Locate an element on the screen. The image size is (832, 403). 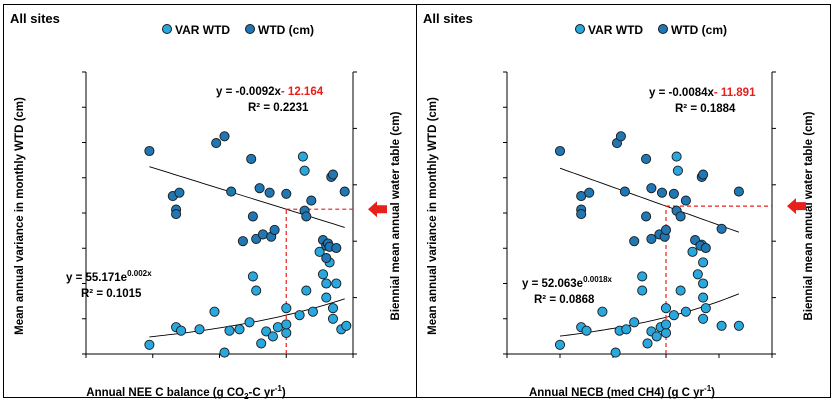
linear-r-squared: R² = 0.2231 is located at coordinates (278, 108).